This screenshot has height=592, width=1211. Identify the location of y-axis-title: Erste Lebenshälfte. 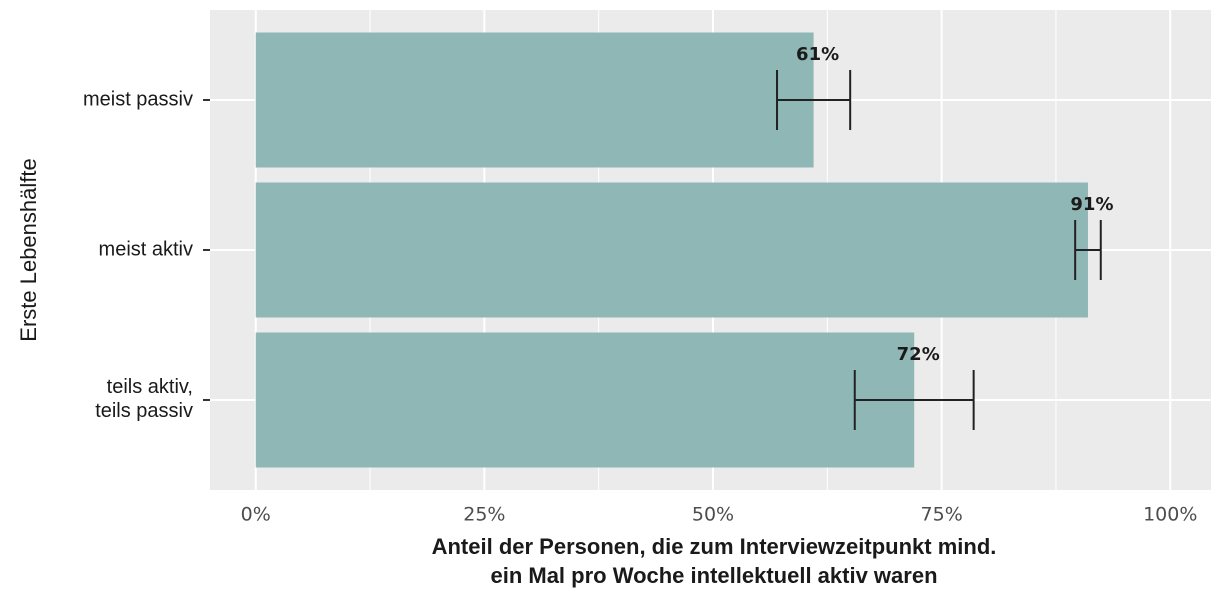
(28, 249).